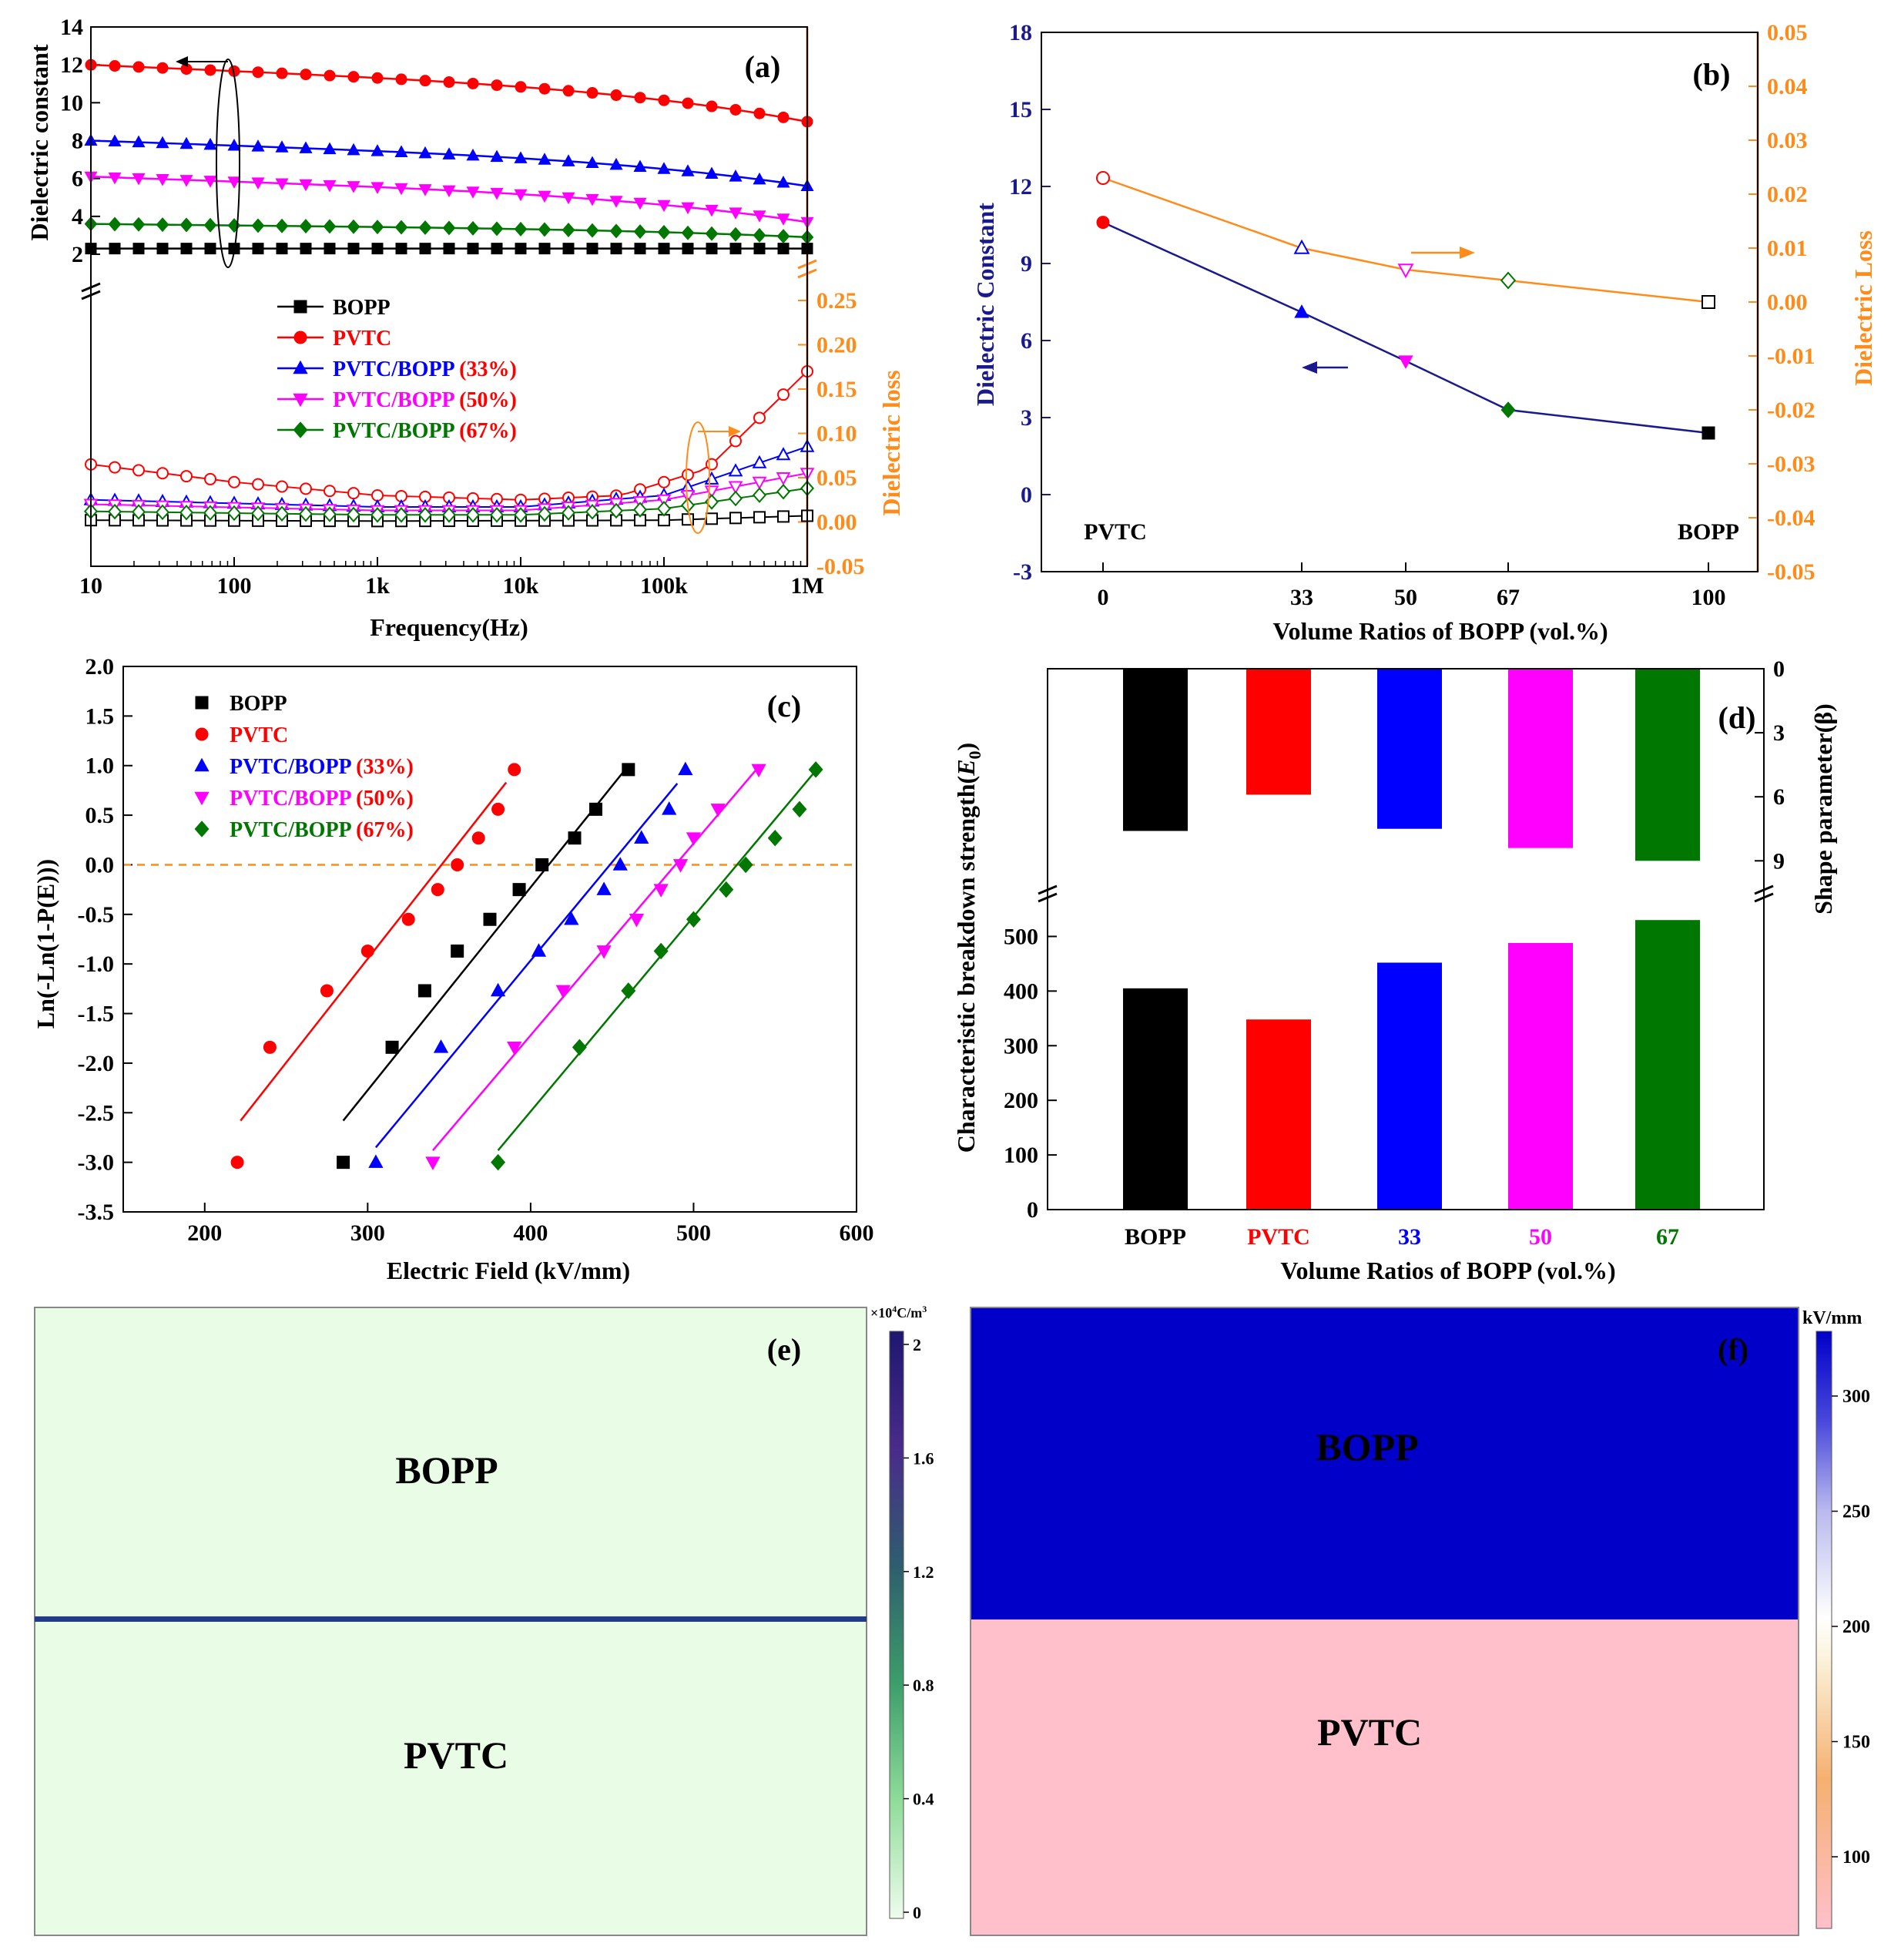 The width and height of the screenshot is (1901, 1960). Describe the element at coordinates (235, 586) in the screenshot. I see `x-tick-label: 100` at that location.